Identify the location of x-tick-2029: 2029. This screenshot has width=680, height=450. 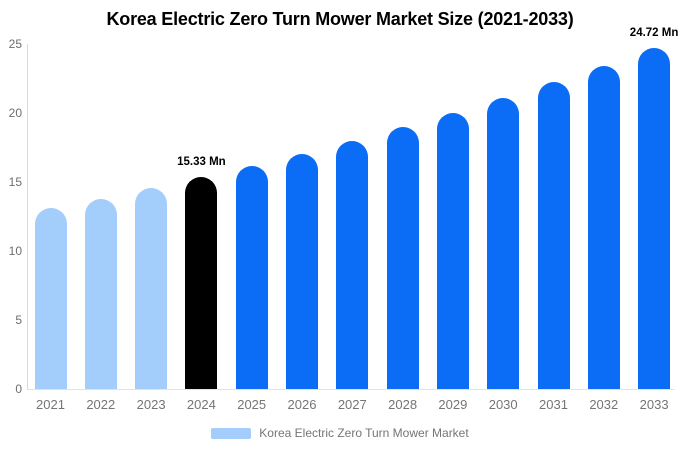
(453, 404).